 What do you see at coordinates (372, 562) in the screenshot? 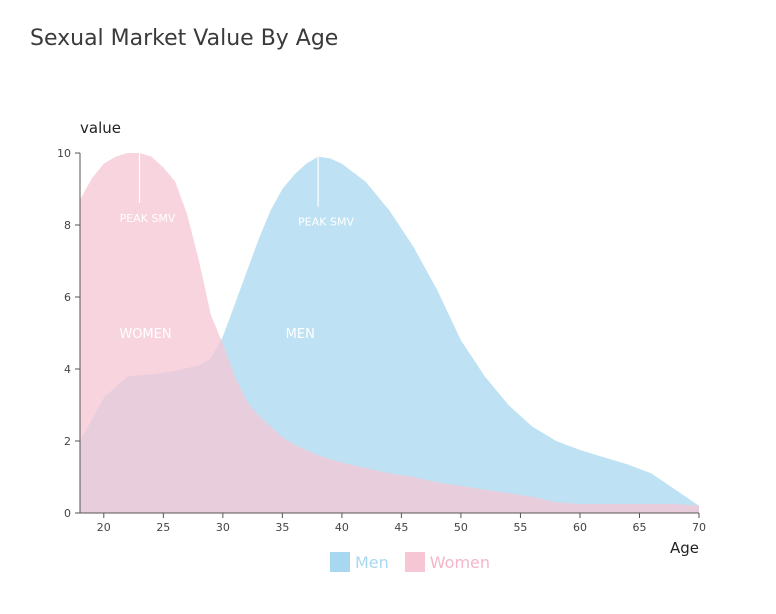
I see `legend-label-men: Men` at bounding box center [372, 562].